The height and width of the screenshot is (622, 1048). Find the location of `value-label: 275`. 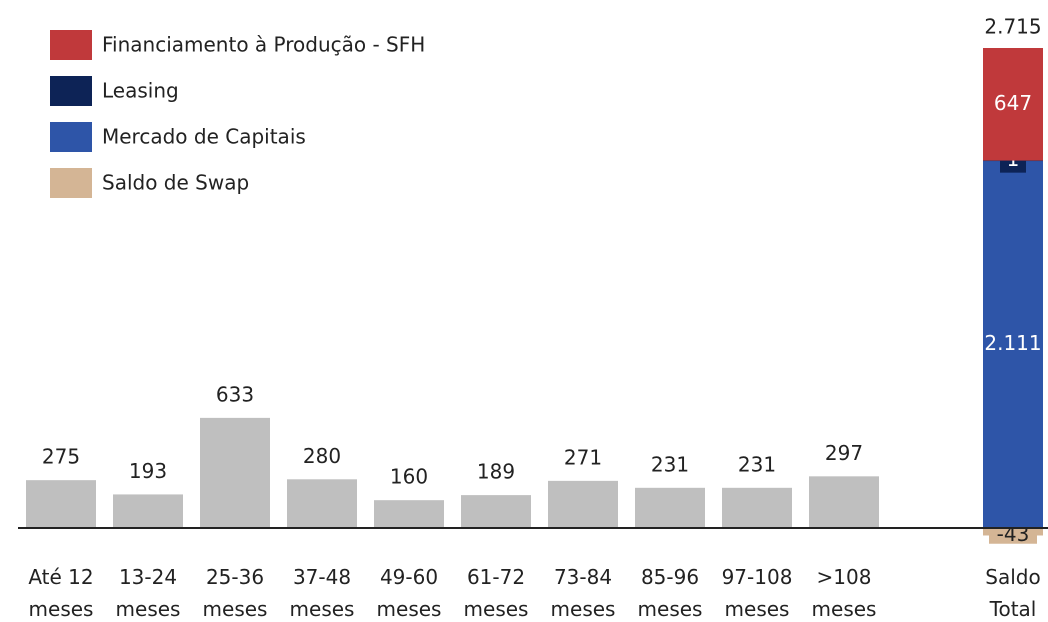

value-label: 275 is located at coordinates (61, 457).